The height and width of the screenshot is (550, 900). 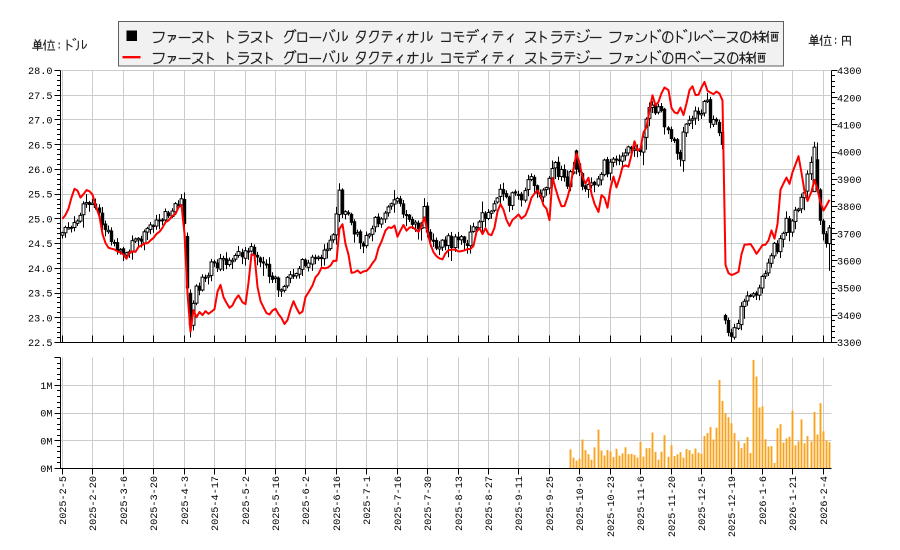 I want to click on svg-text: 23.5, so click(x=40, y=295).